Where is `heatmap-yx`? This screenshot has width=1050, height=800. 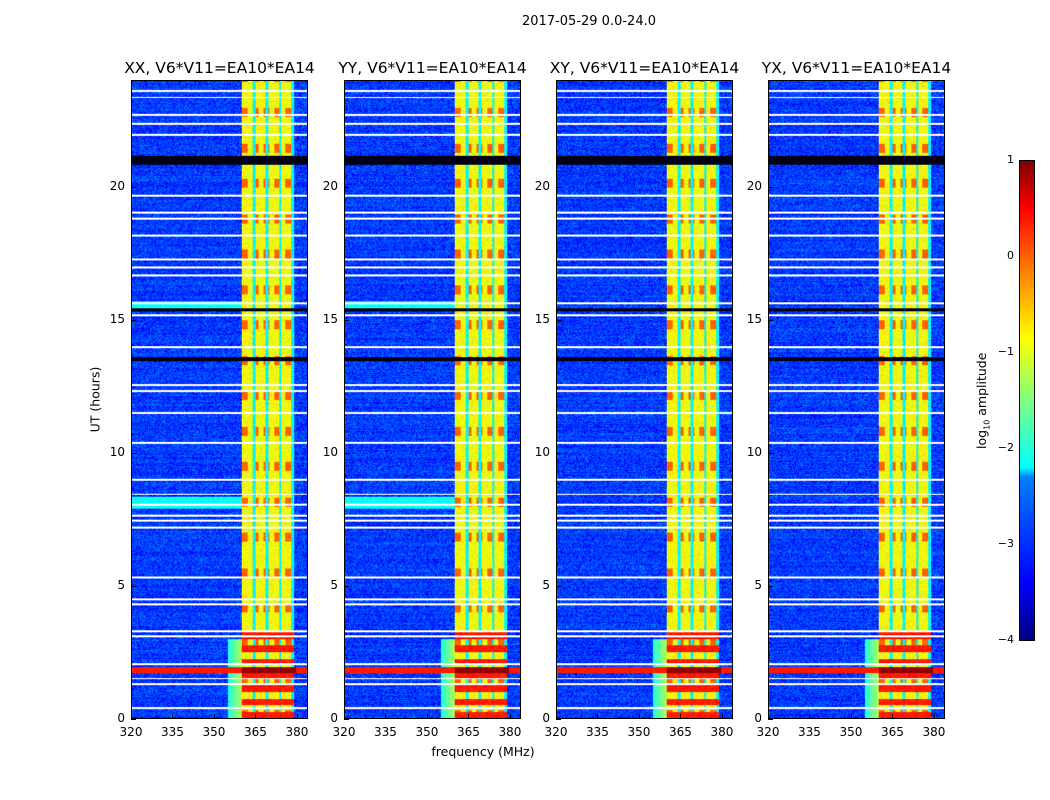 heatmap-yx is located at coordinates (856, 399).